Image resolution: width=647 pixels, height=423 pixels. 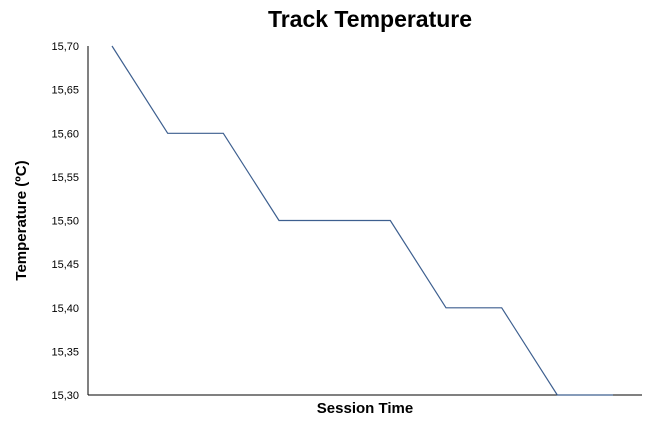 I want to click on y-tick-label: 15,35, so click(x=65, y=352).